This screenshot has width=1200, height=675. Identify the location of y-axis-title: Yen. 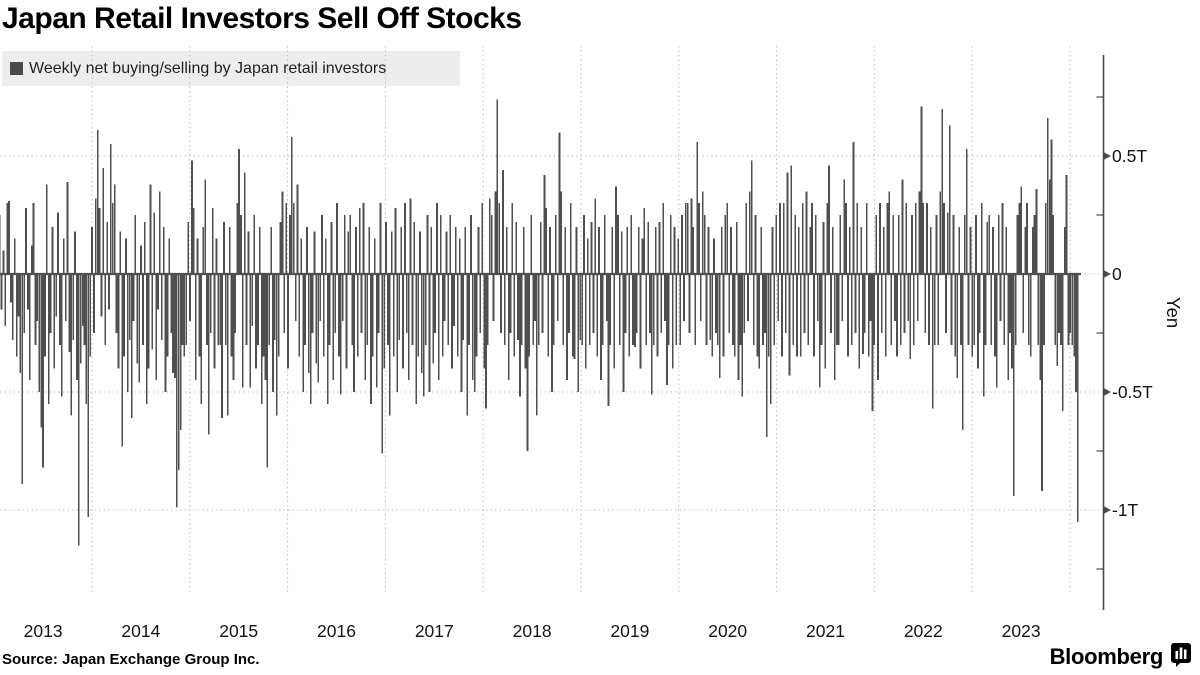
(1173, 313).